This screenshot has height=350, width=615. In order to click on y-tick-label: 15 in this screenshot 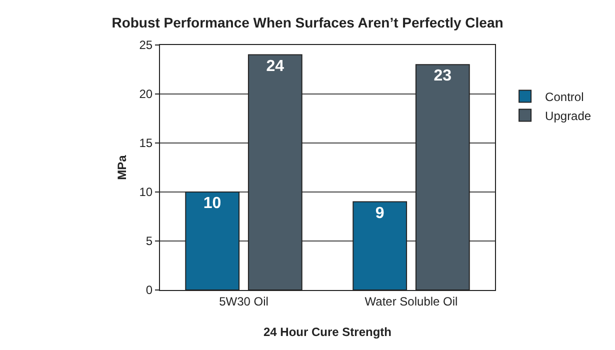, I will do `click(146, 143)`.